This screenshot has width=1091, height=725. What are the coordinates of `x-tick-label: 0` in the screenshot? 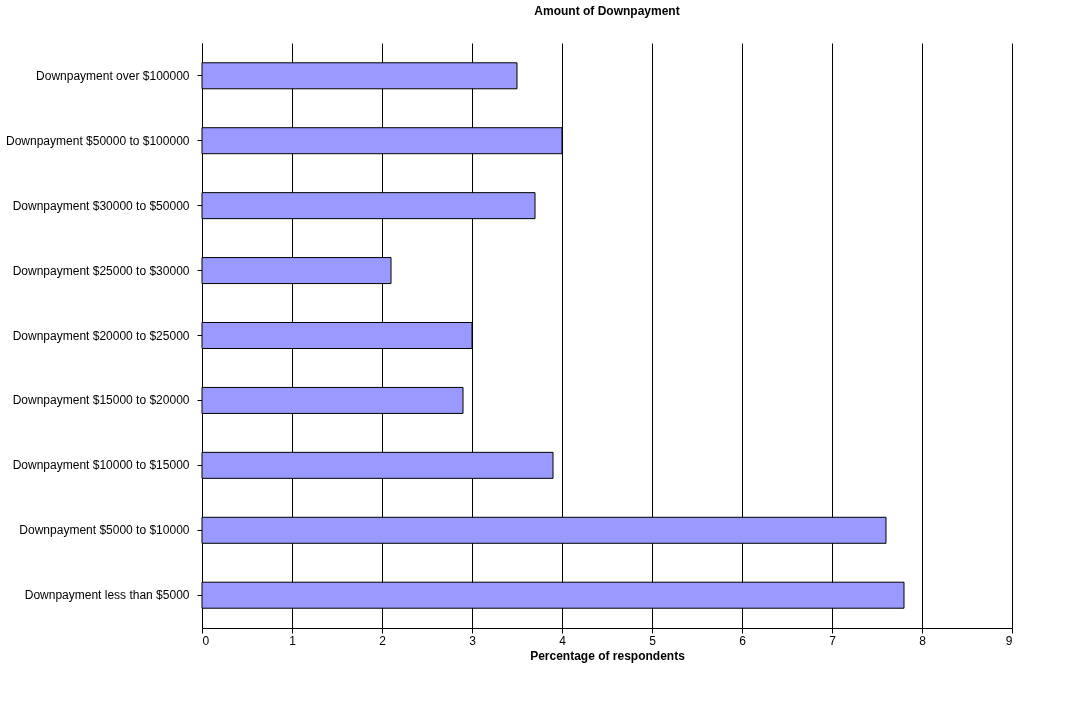 It's located at (206, 640).